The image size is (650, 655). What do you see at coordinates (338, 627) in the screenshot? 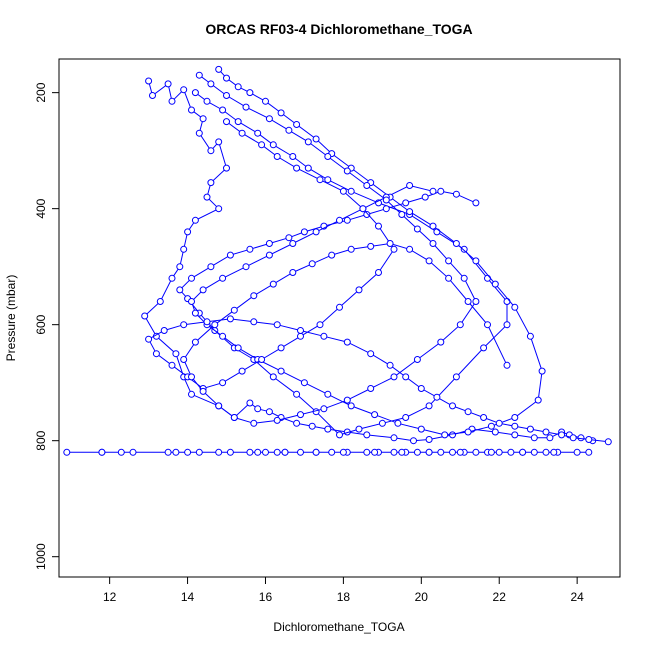
I see `x-axis-label: Dichloromethane_TOGA` at bounding box center [338, 627].